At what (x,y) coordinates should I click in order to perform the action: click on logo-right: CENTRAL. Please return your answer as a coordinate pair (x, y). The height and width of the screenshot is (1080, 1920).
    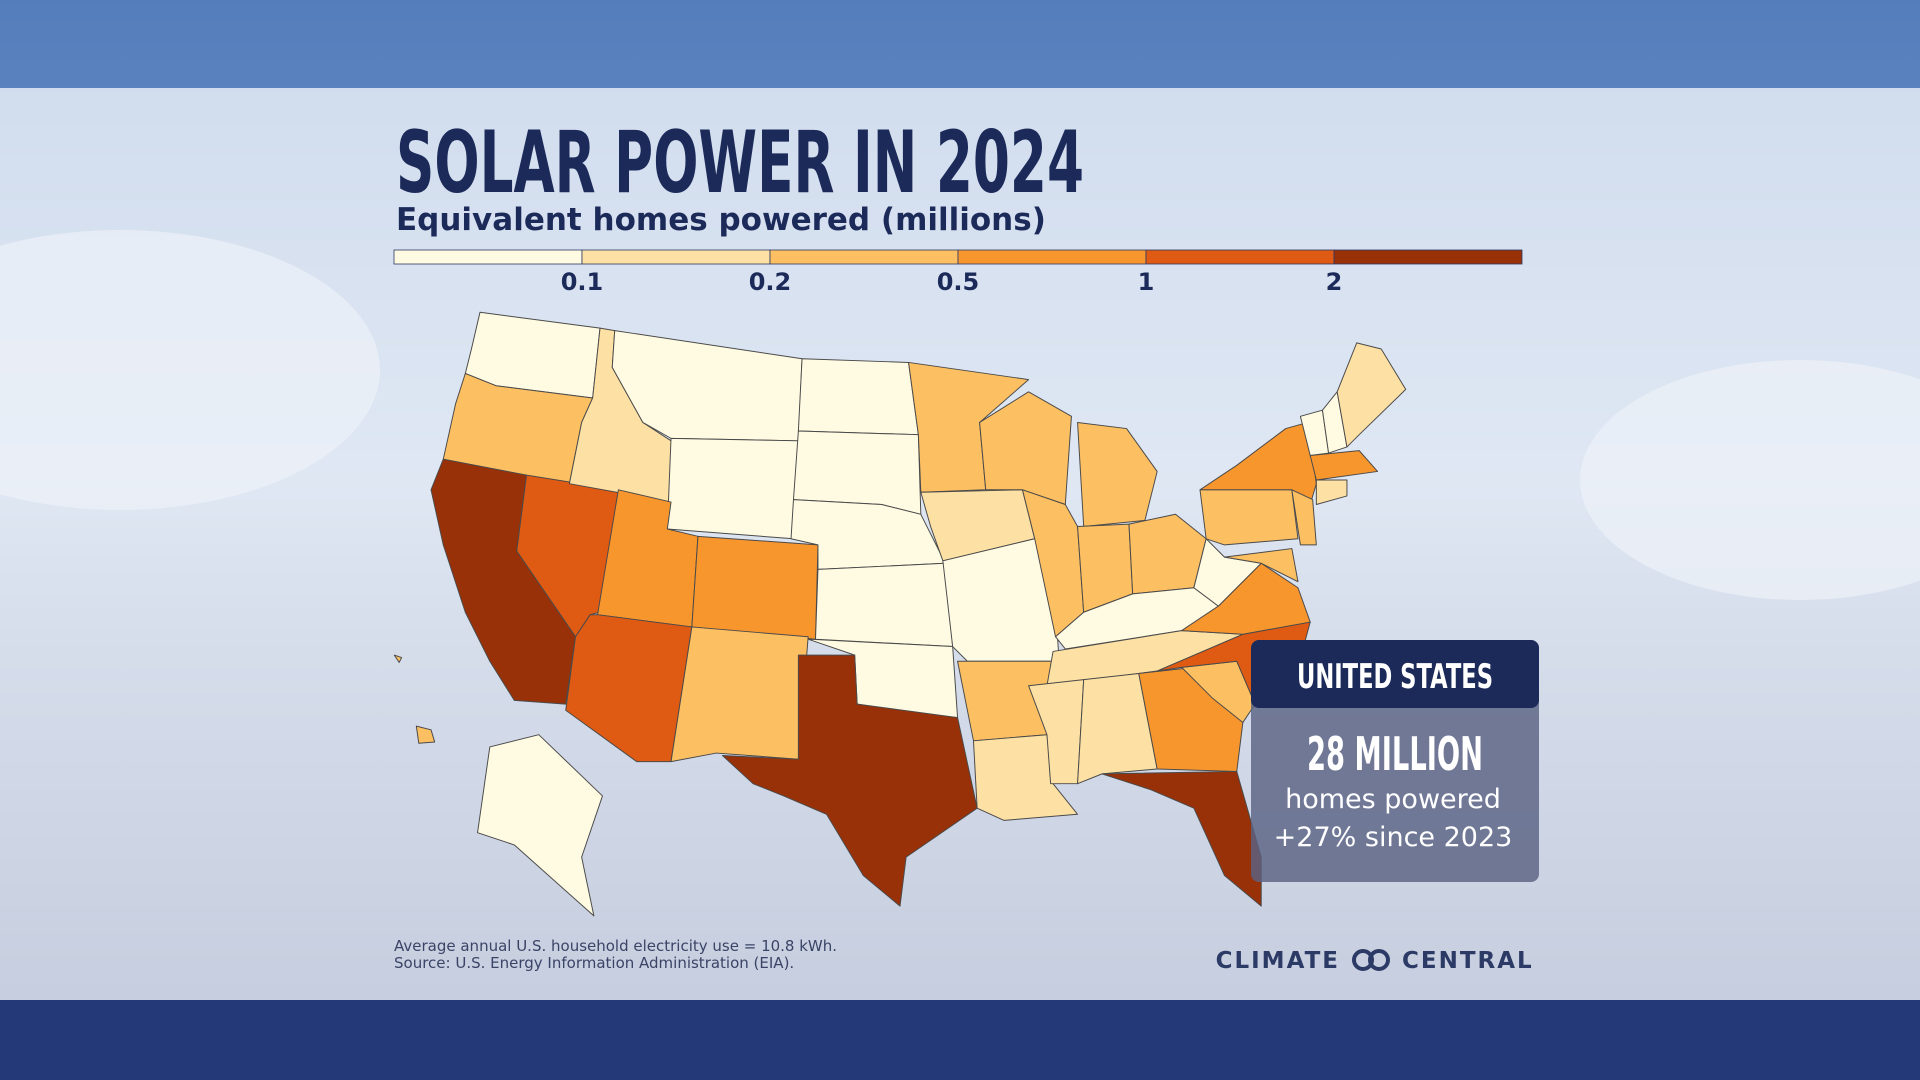
    Looking at the image, I should click on (1468, 961).